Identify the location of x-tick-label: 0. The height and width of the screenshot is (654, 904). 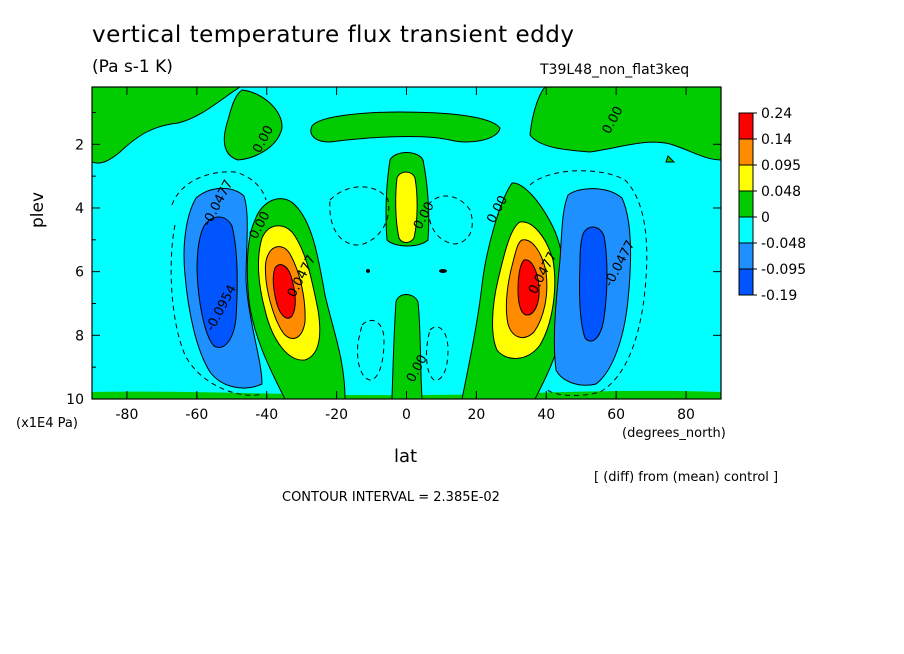
(406, 415).